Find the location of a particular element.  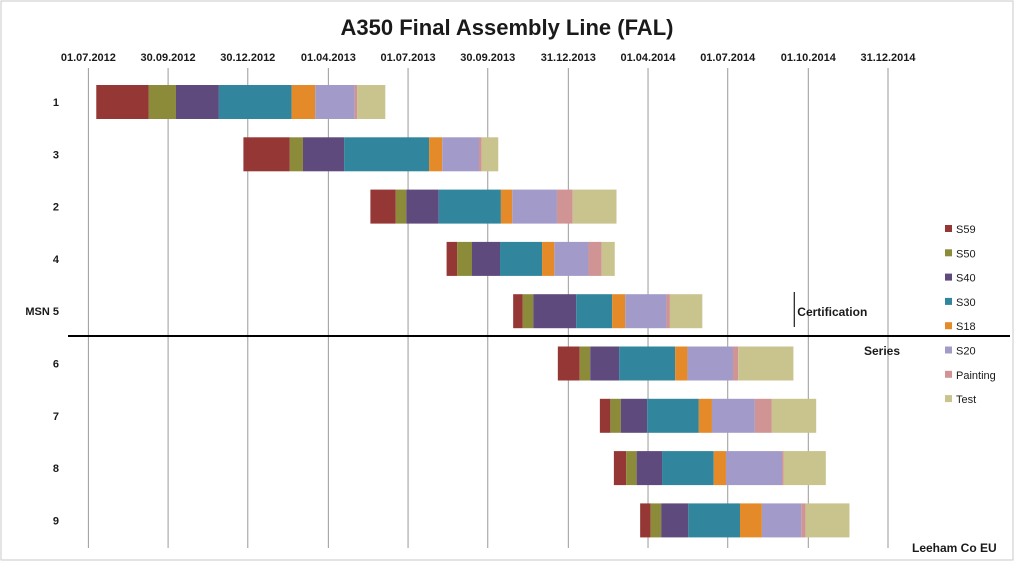

legend-swatch-test is located at coordinates (948, 399).